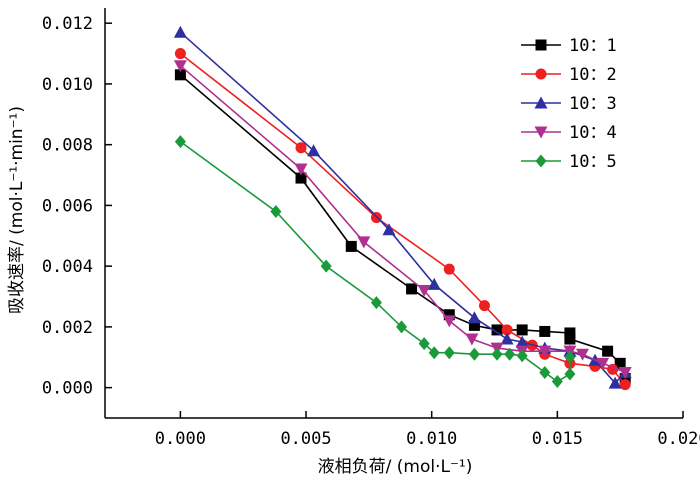 Image resolution: width=700 pixels, height=480 pixels. I want to click on x-tick-label: 0.020, so click(678, 439).